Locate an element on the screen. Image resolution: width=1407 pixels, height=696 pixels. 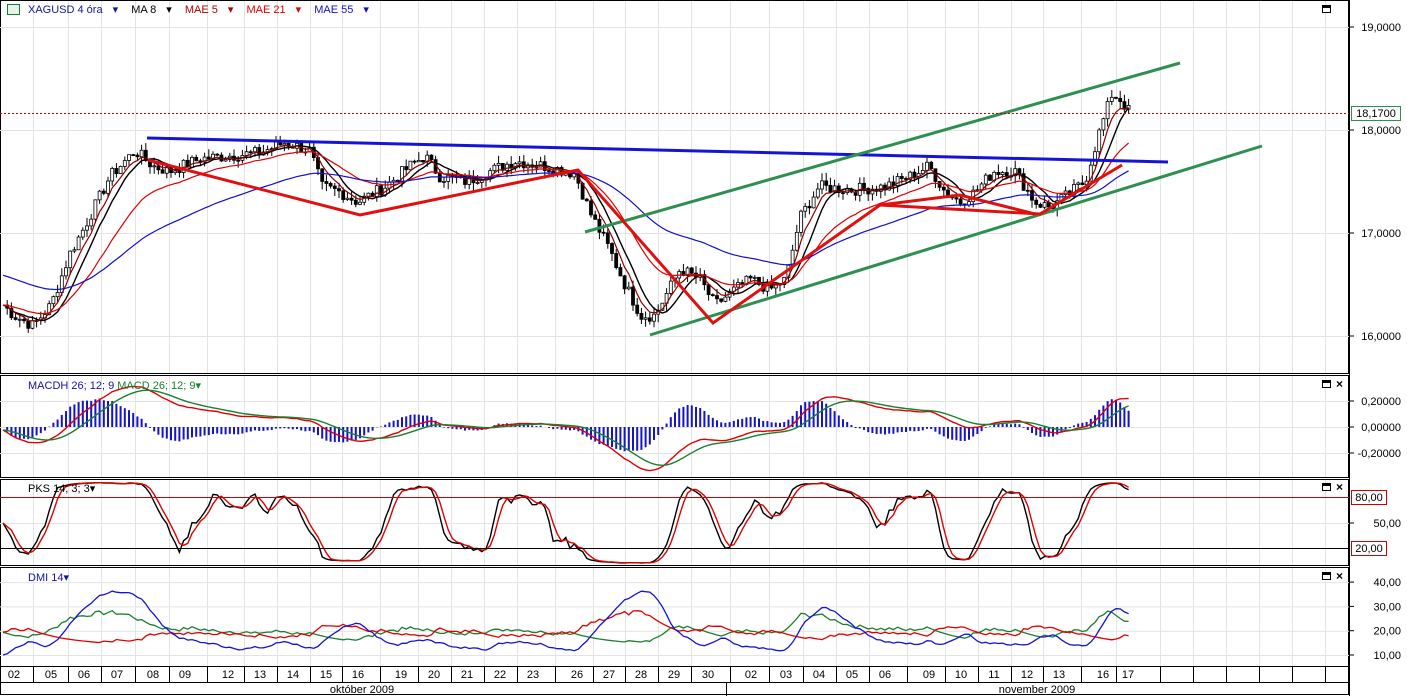
chart-icon is located at coordinates (13, 9).